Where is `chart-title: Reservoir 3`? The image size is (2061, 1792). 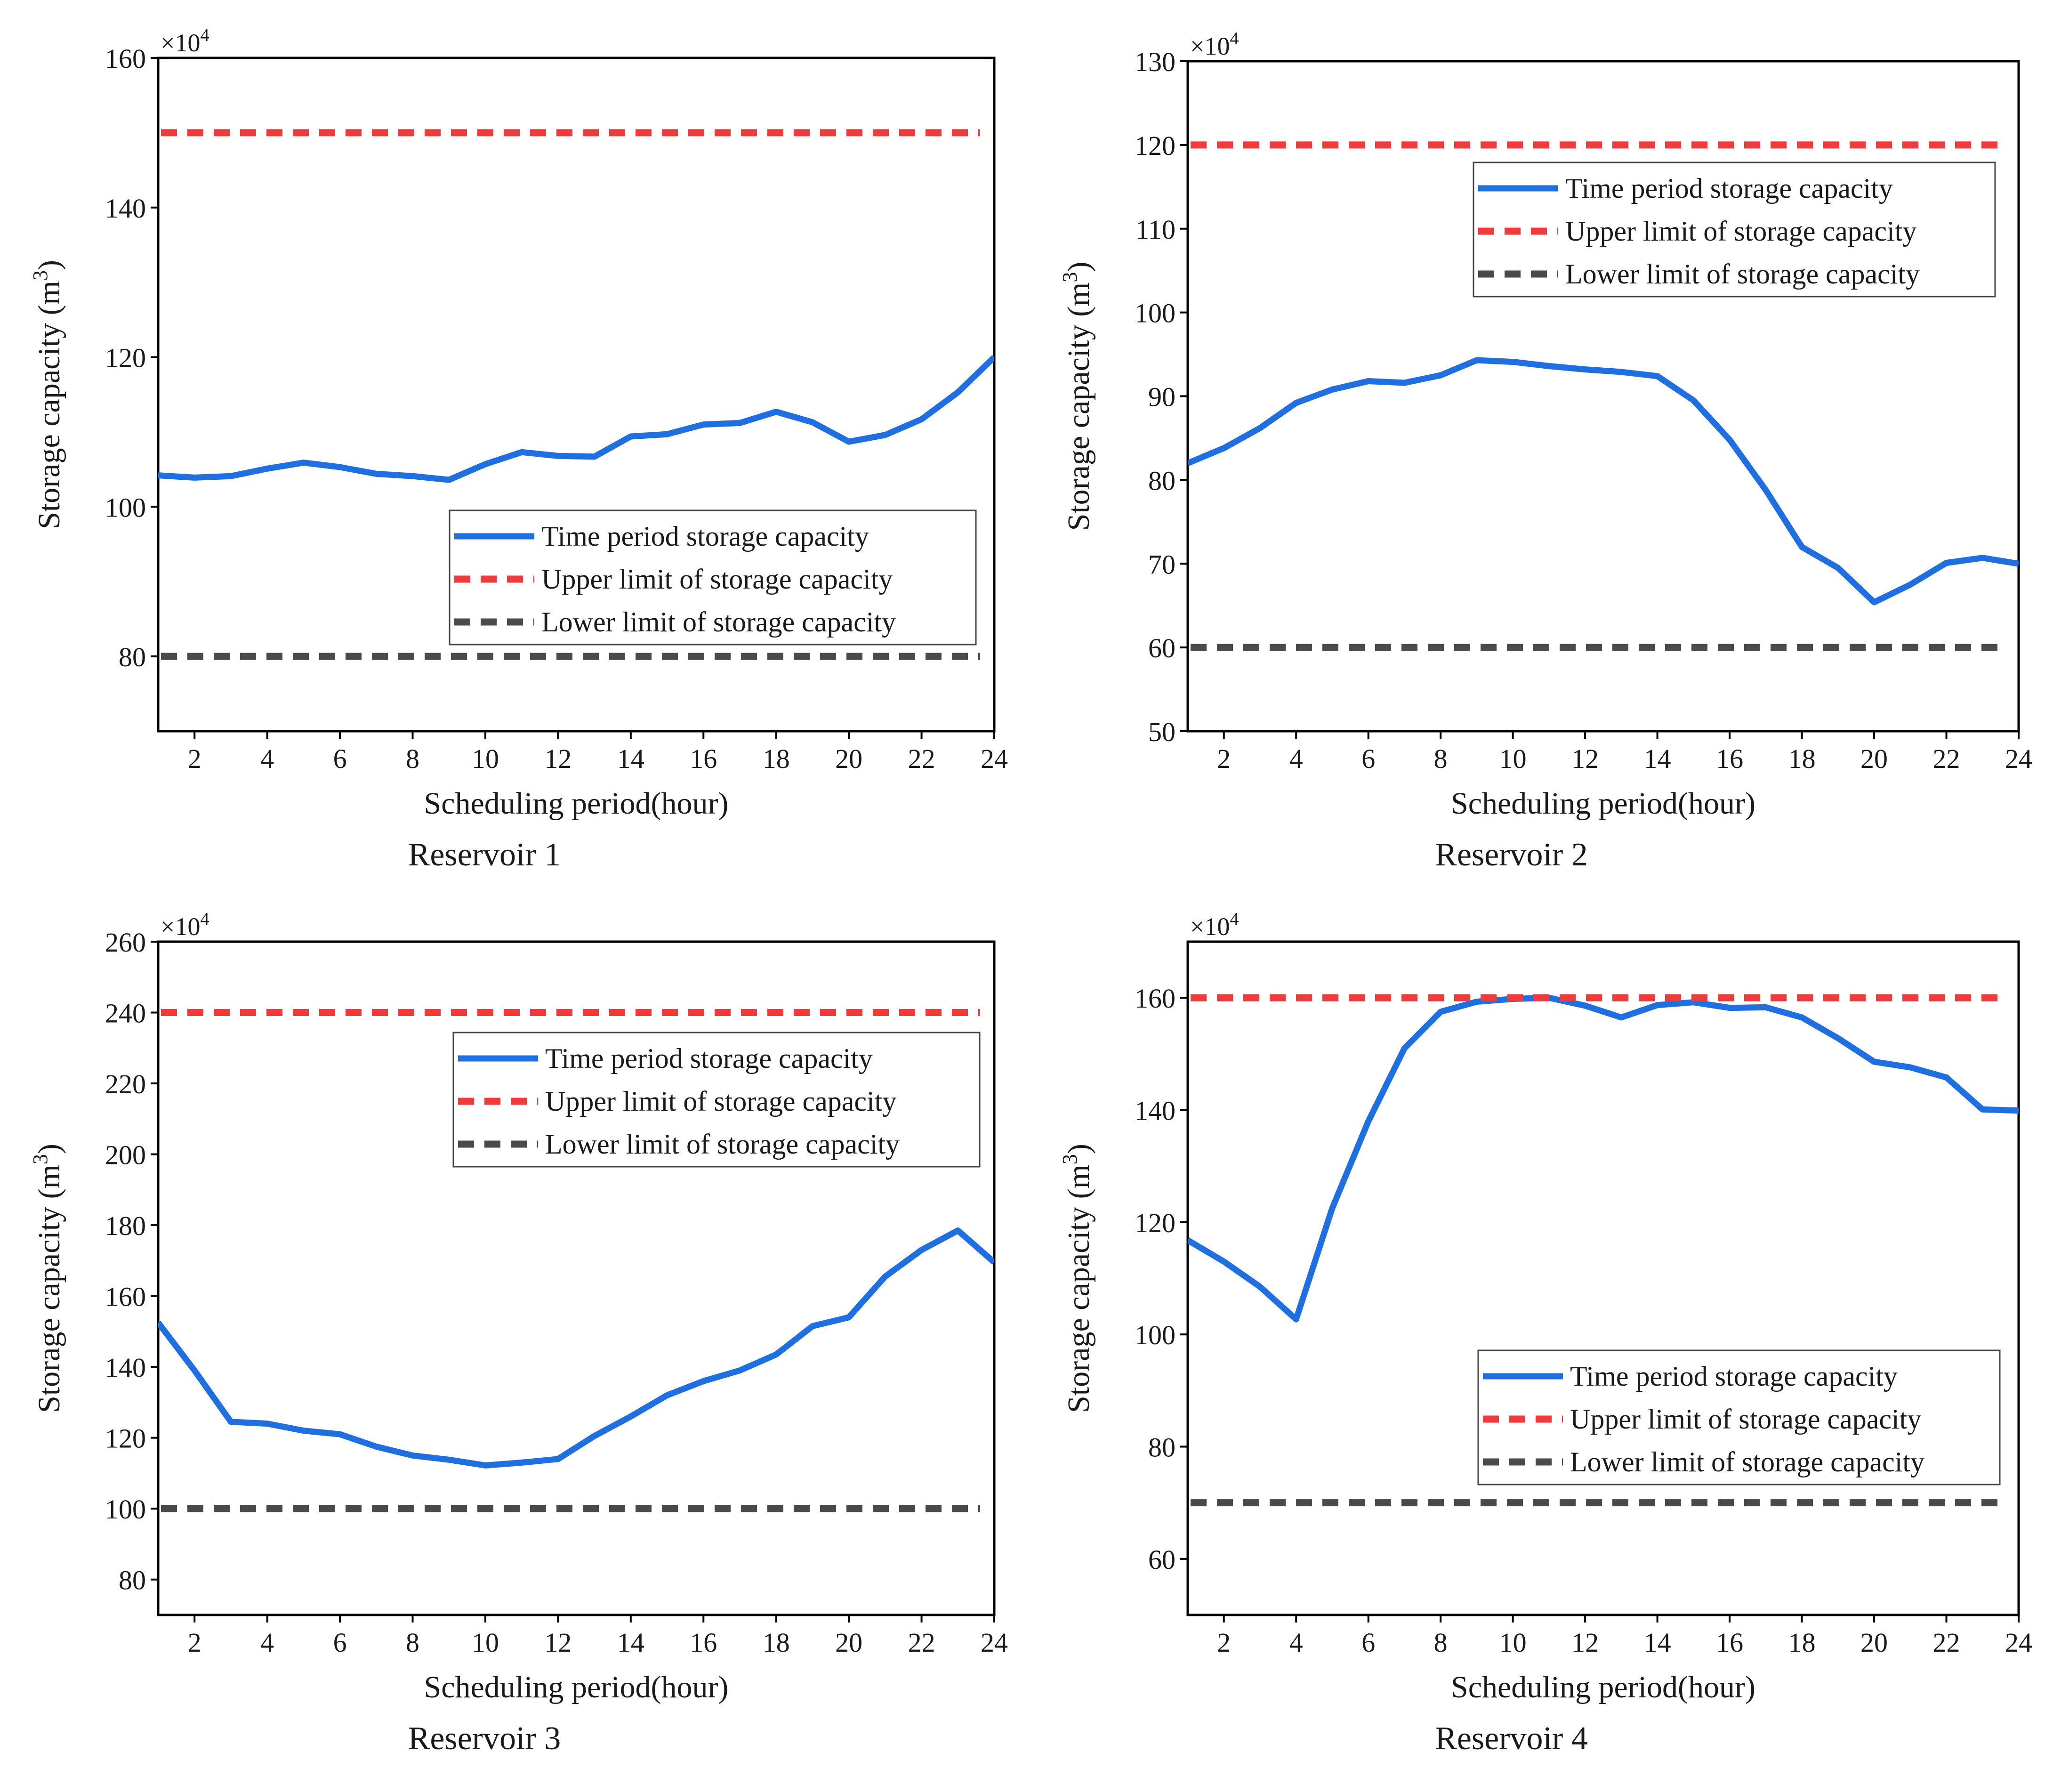
chart-title: Reservoir 3 is located at coordinates (484, 1738).